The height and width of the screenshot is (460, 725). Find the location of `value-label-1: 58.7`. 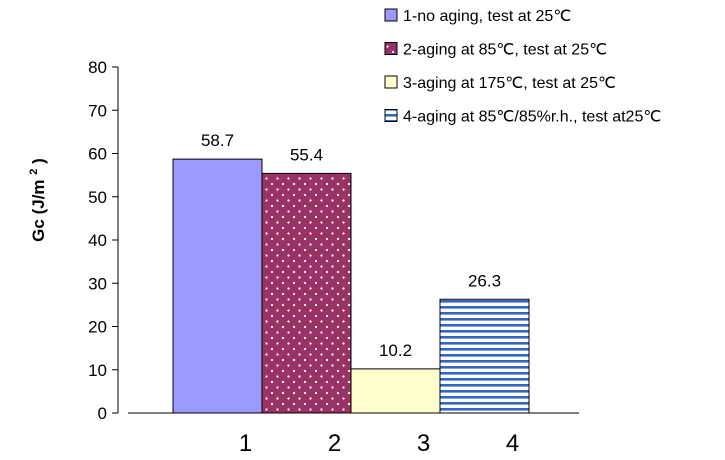

value-label-1: 58.7 is located at coordinates (217, 140).